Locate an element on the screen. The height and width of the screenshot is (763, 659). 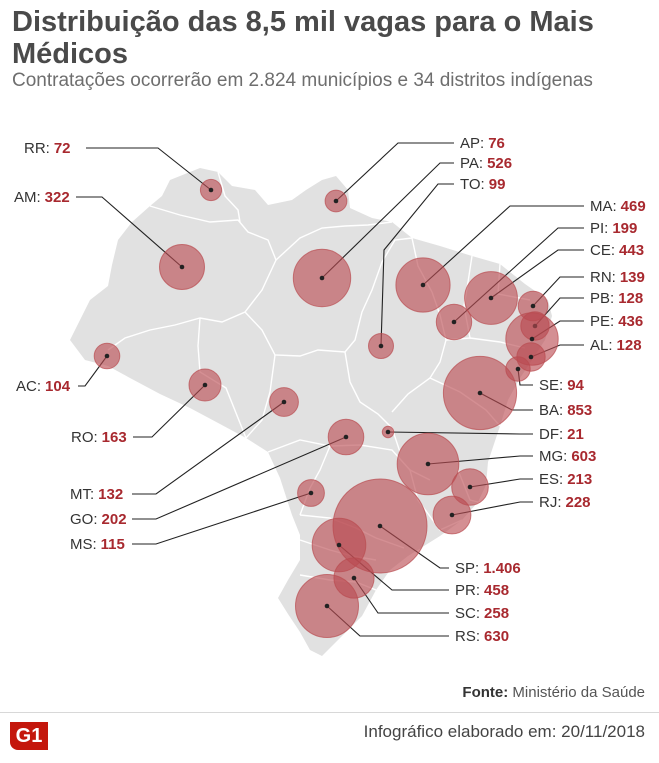
state-code: SC: is located at coordinates (467, 613).